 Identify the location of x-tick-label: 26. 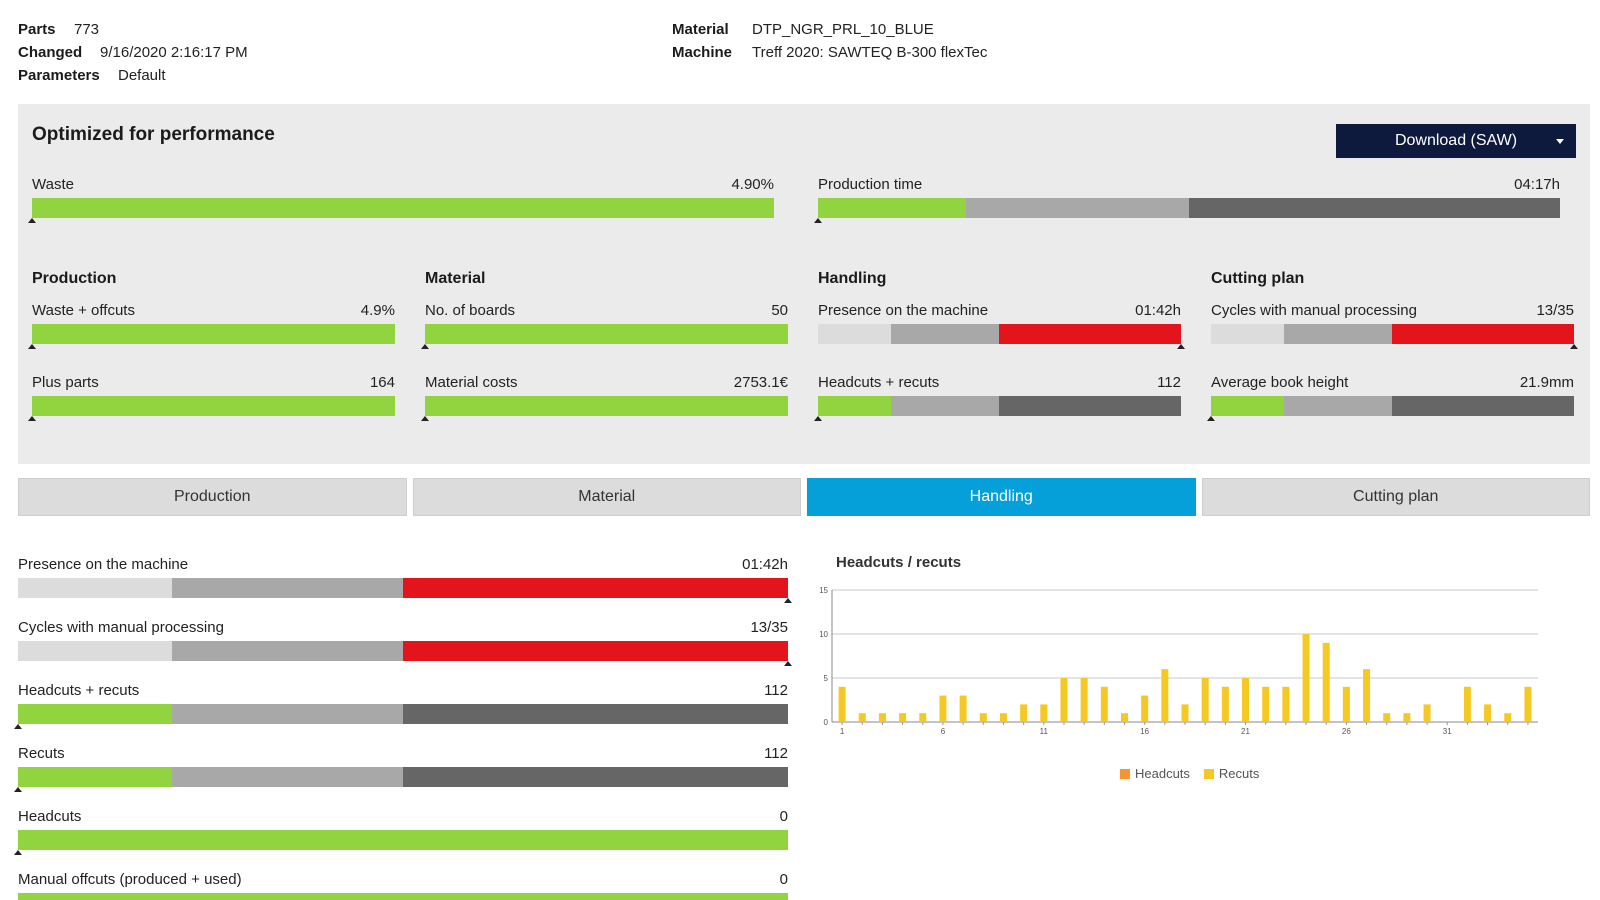
(1346, 731).